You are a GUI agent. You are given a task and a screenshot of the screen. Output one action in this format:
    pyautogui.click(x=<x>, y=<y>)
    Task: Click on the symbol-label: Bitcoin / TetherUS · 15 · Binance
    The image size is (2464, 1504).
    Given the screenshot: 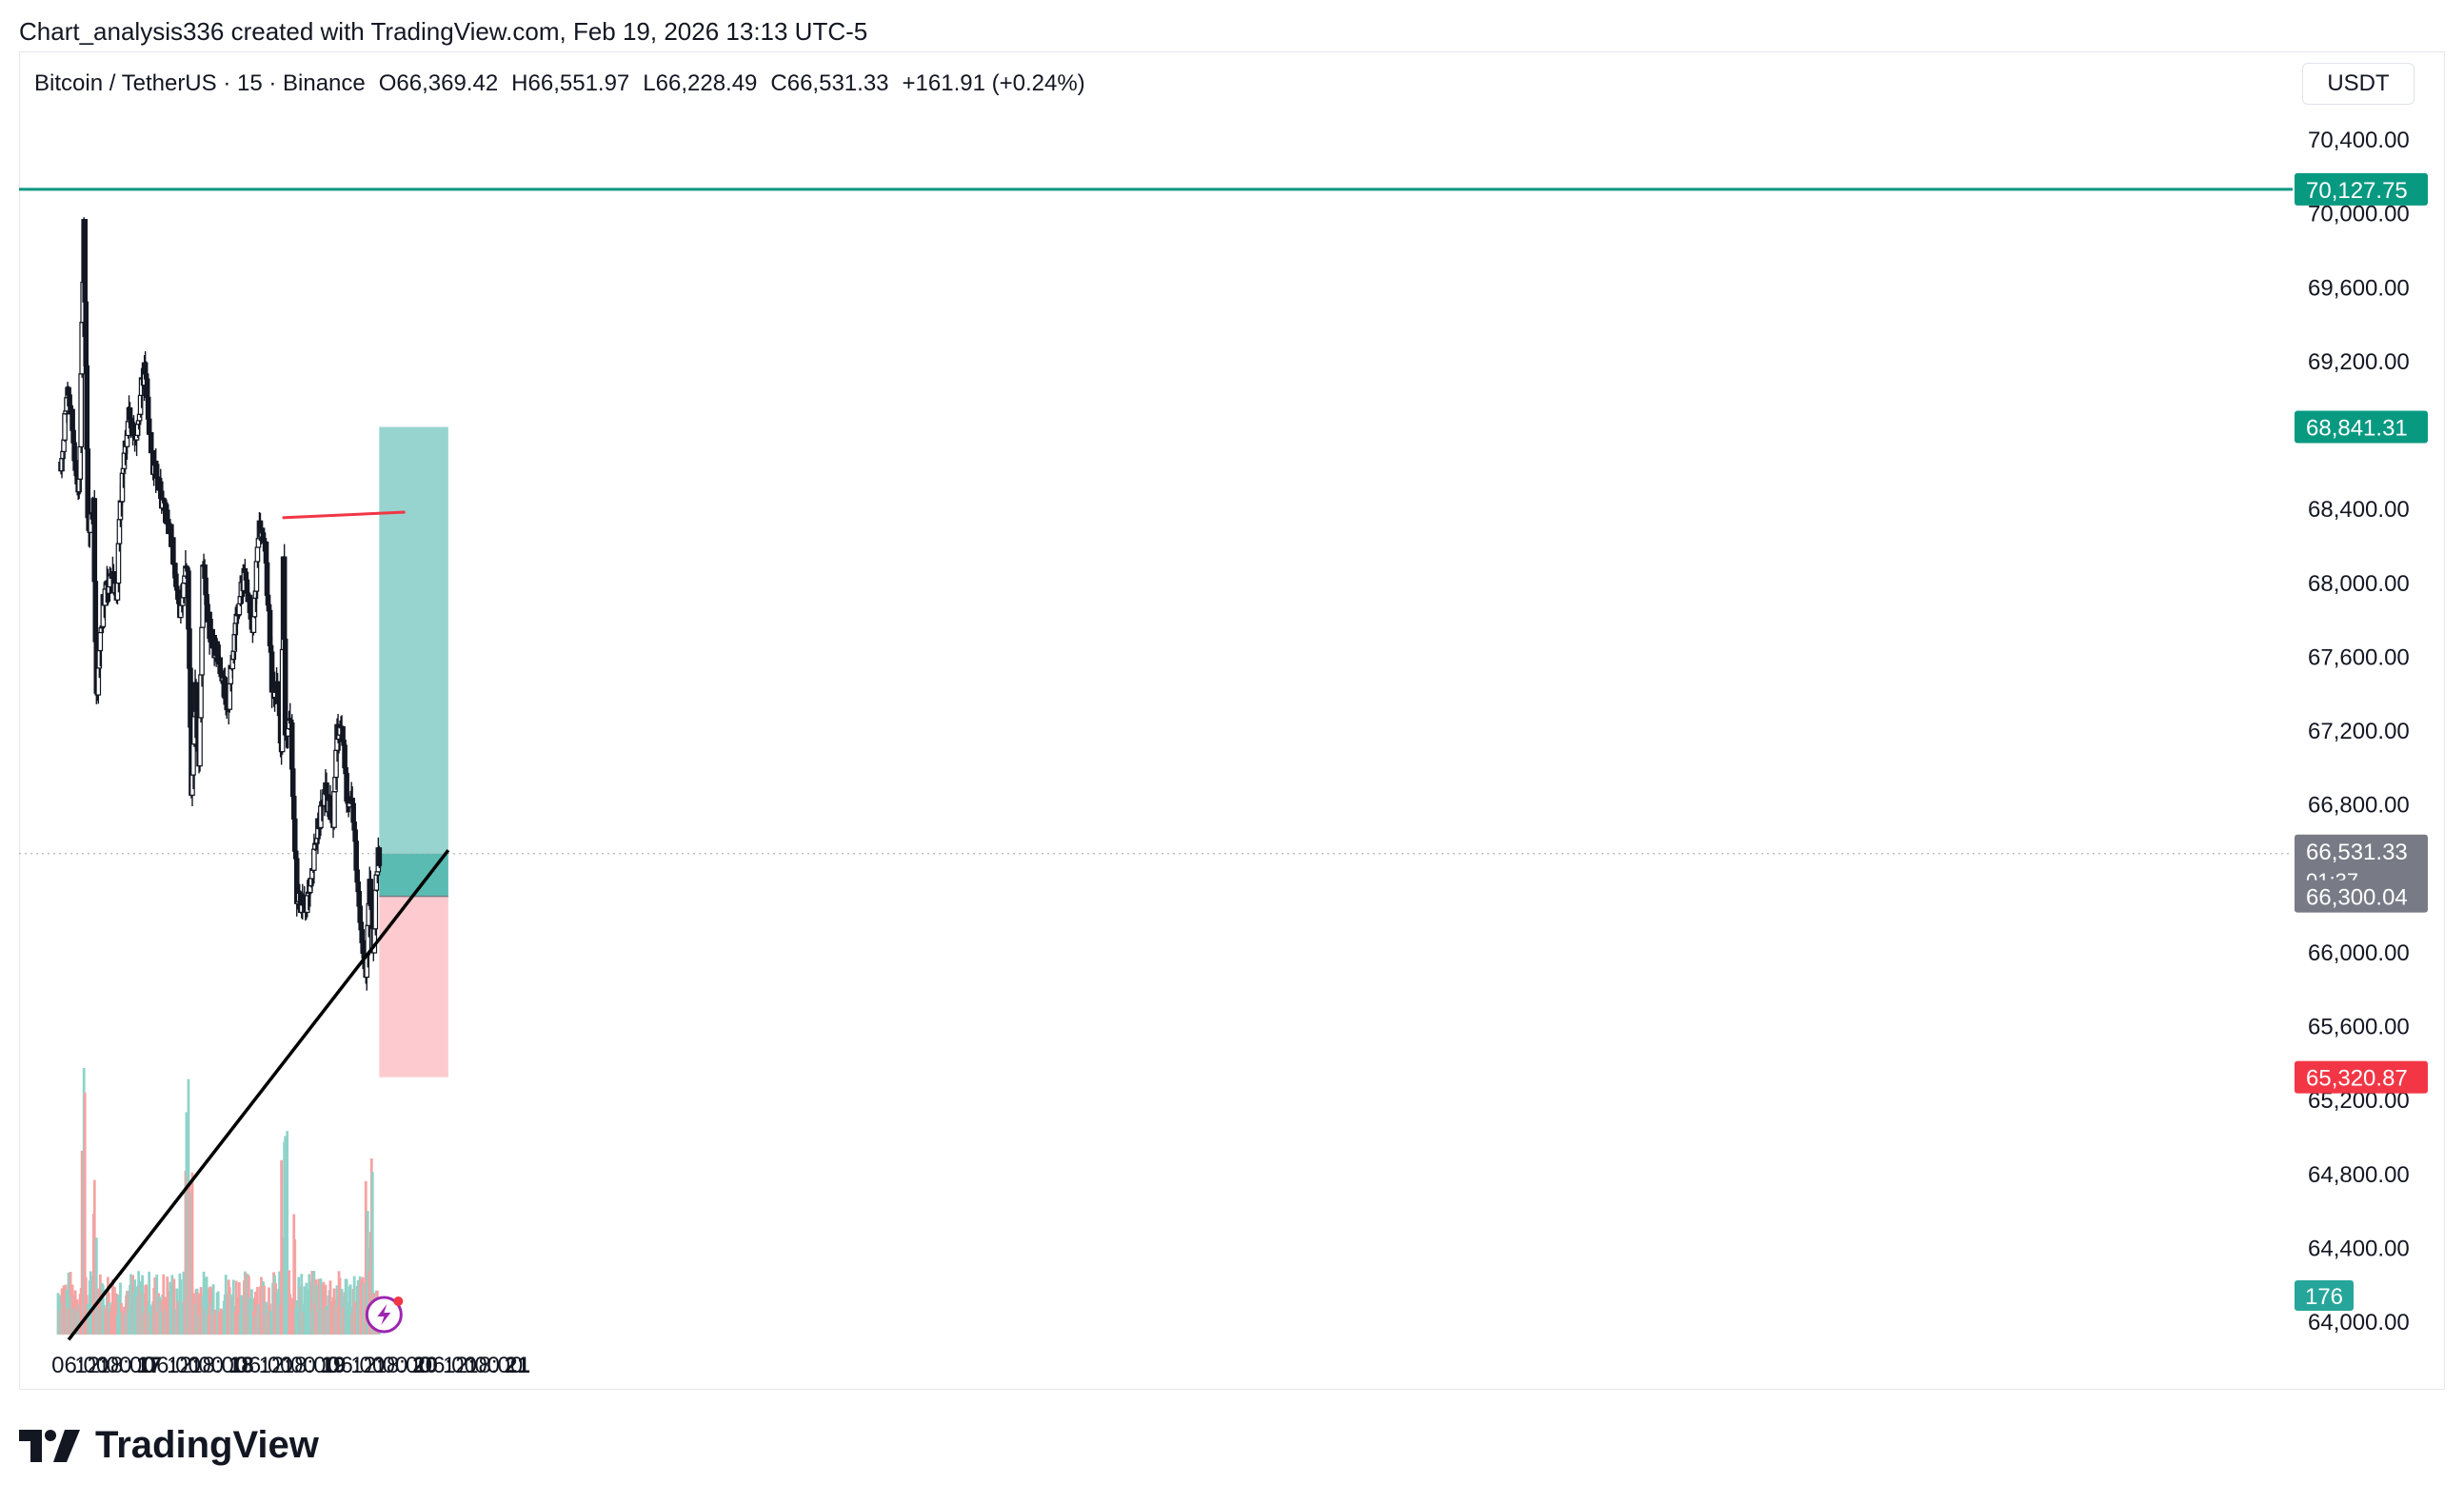 What is the action you would take?
    pyautogui.click(x=200, y=83)
    